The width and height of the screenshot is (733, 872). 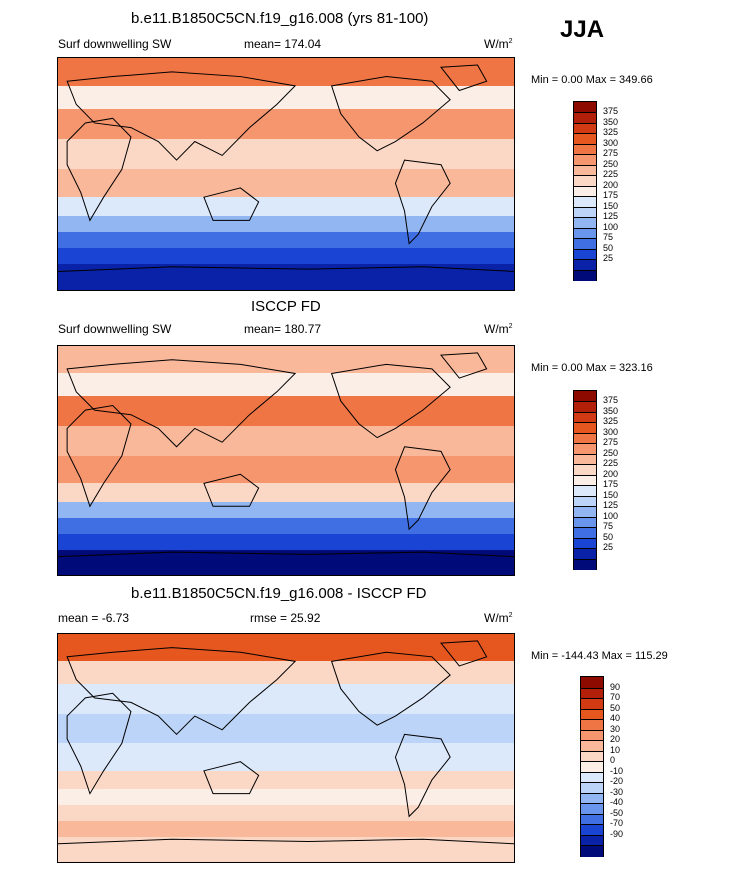 What do you see at coordinates (611, 442) in the screenshot?
I see `colorbar-tick-label: 275` at bounding box center [611, 442].